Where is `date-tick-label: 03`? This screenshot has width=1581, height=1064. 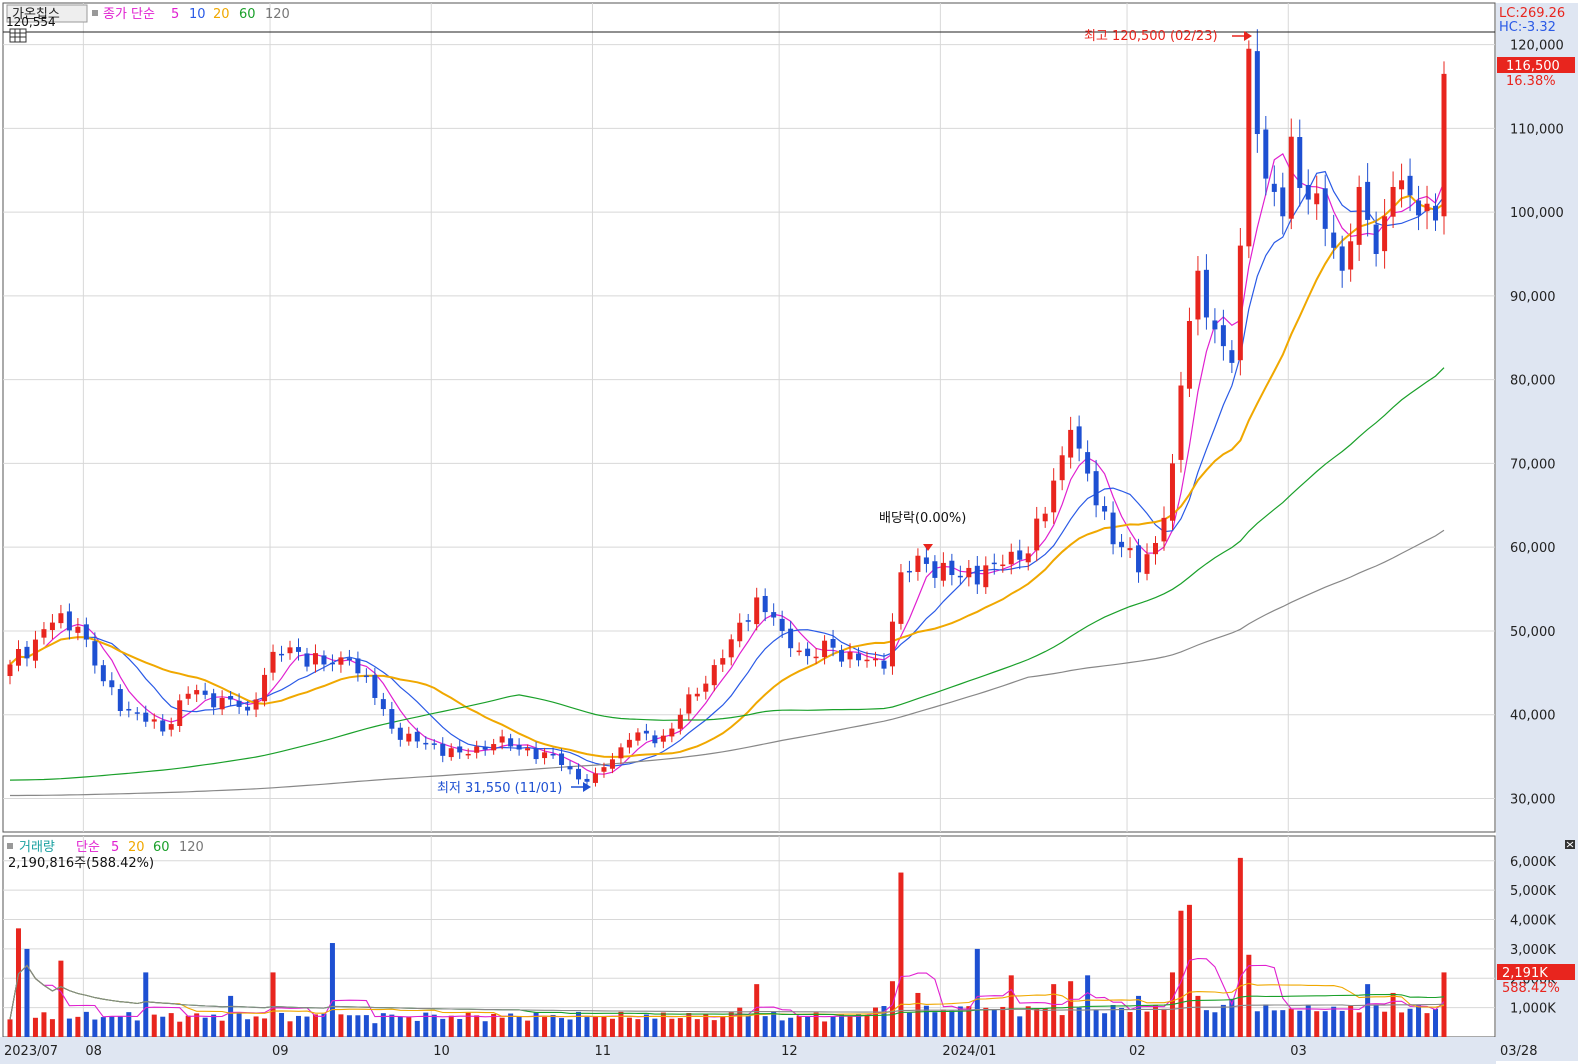 date-tick-label: 03 is located at coordinates (1298, 1051).